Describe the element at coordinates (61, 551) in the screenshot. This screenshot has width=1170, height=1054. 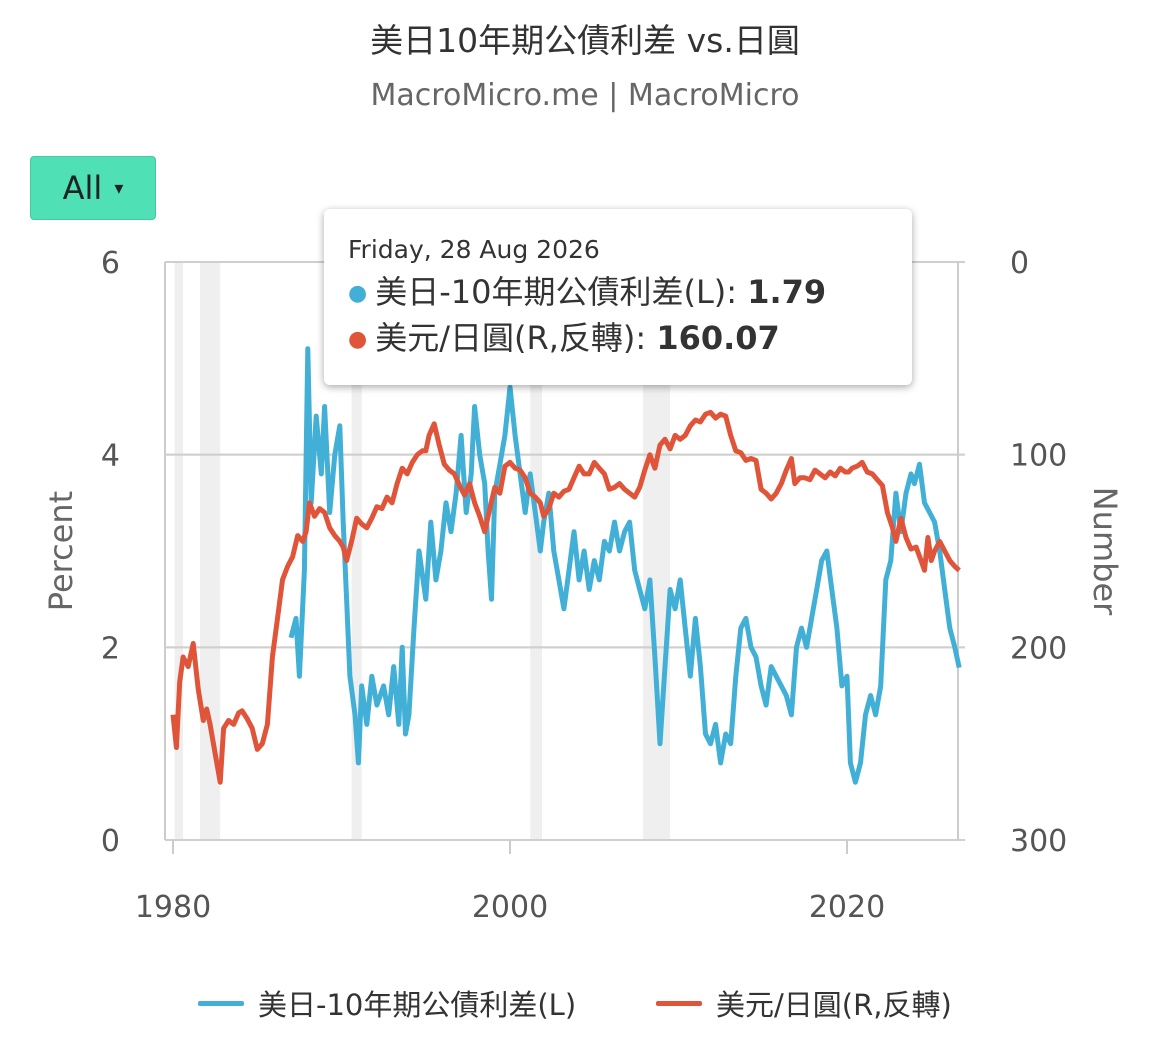
I see `y-left-axis-title: Percent` at that location.